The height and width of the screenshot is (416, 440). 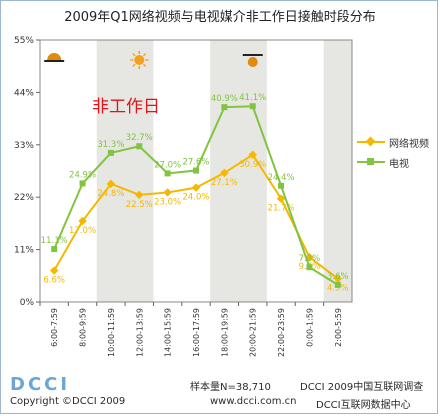 I want to click on y-tick-label: 0%, so click(x=27, y=303).